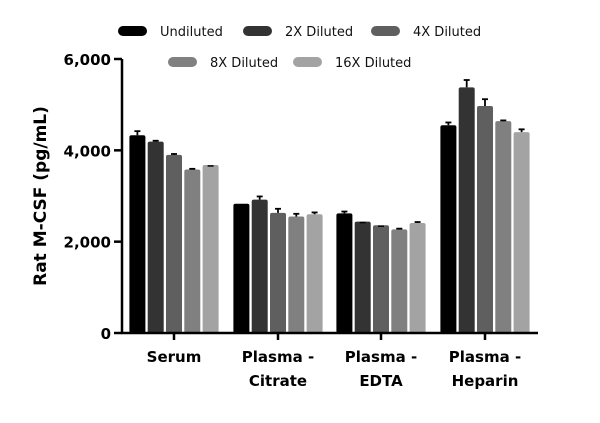  I want to click on y-axis-label: Rat M-CSF (pg/mL), so click(41, 196).